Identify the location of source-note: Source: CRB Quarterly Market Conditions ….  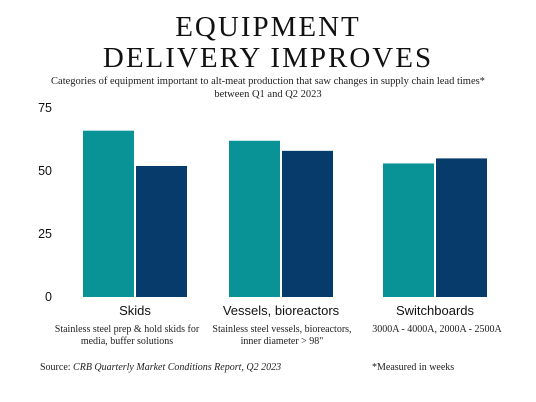
(160, 367).